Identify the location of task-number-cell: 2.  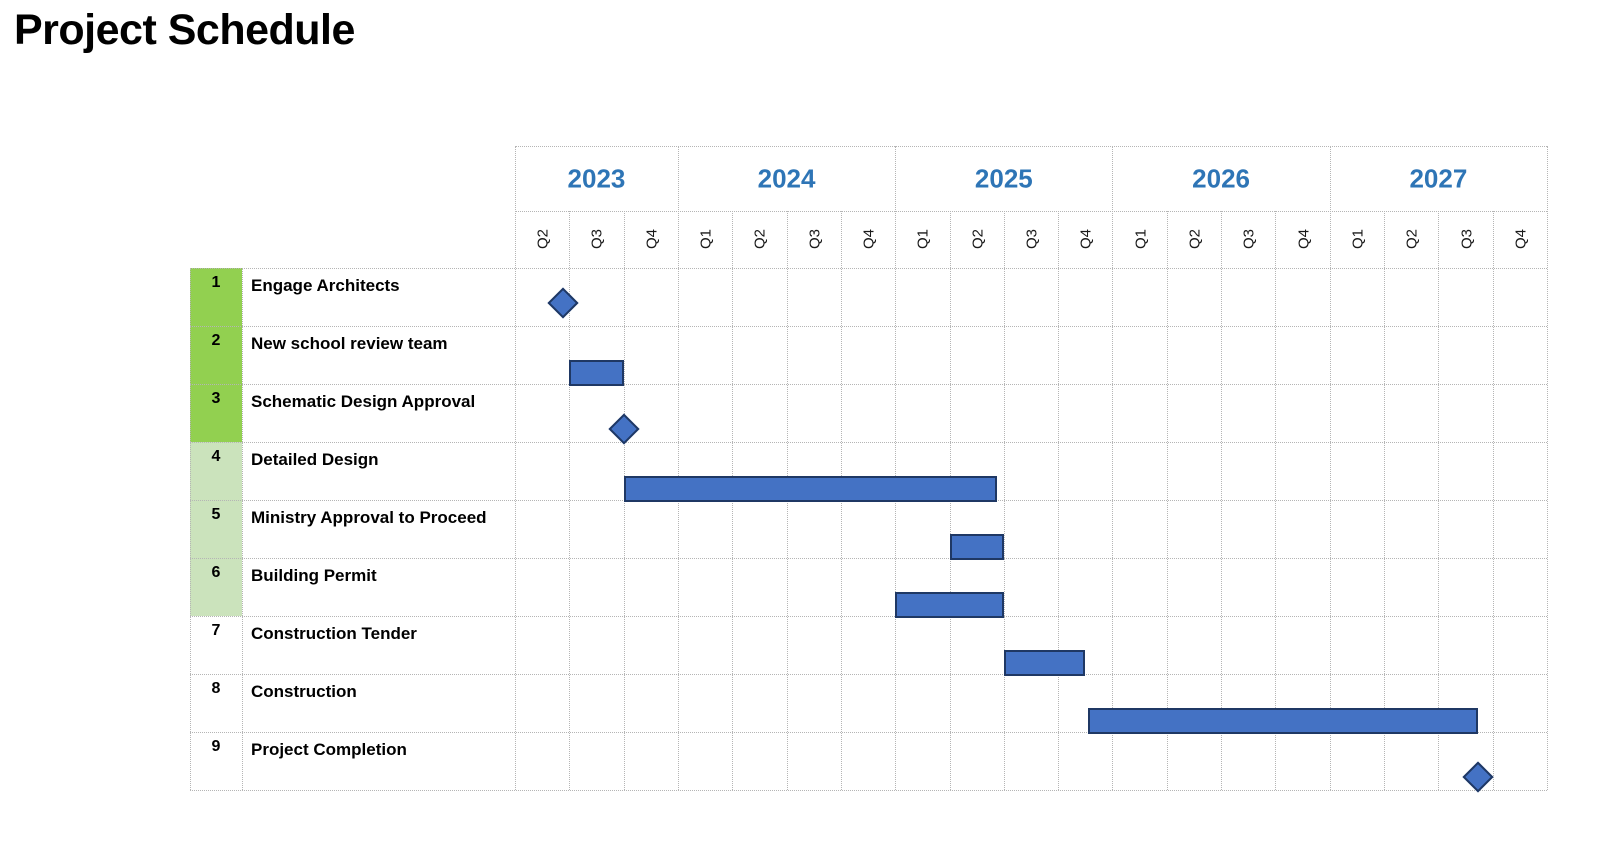
(216, 355).